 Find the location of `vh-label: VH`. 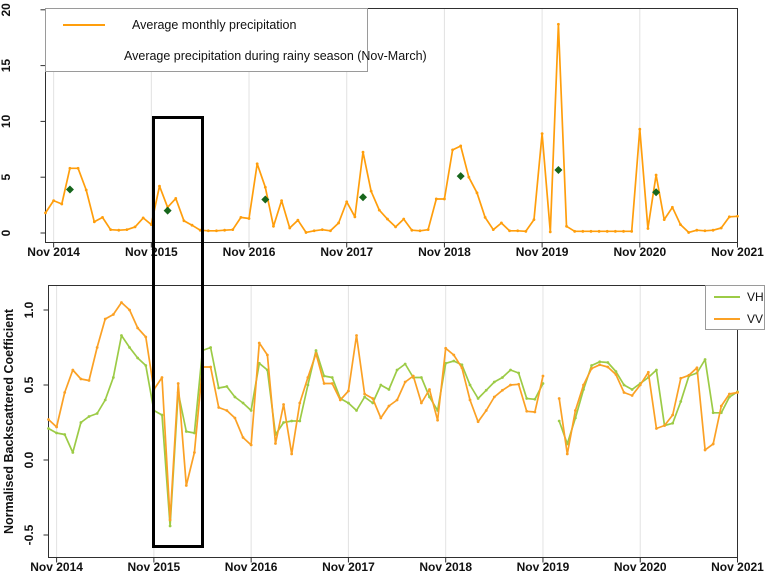

vh-label: VH is located at coordinates (755, 297).